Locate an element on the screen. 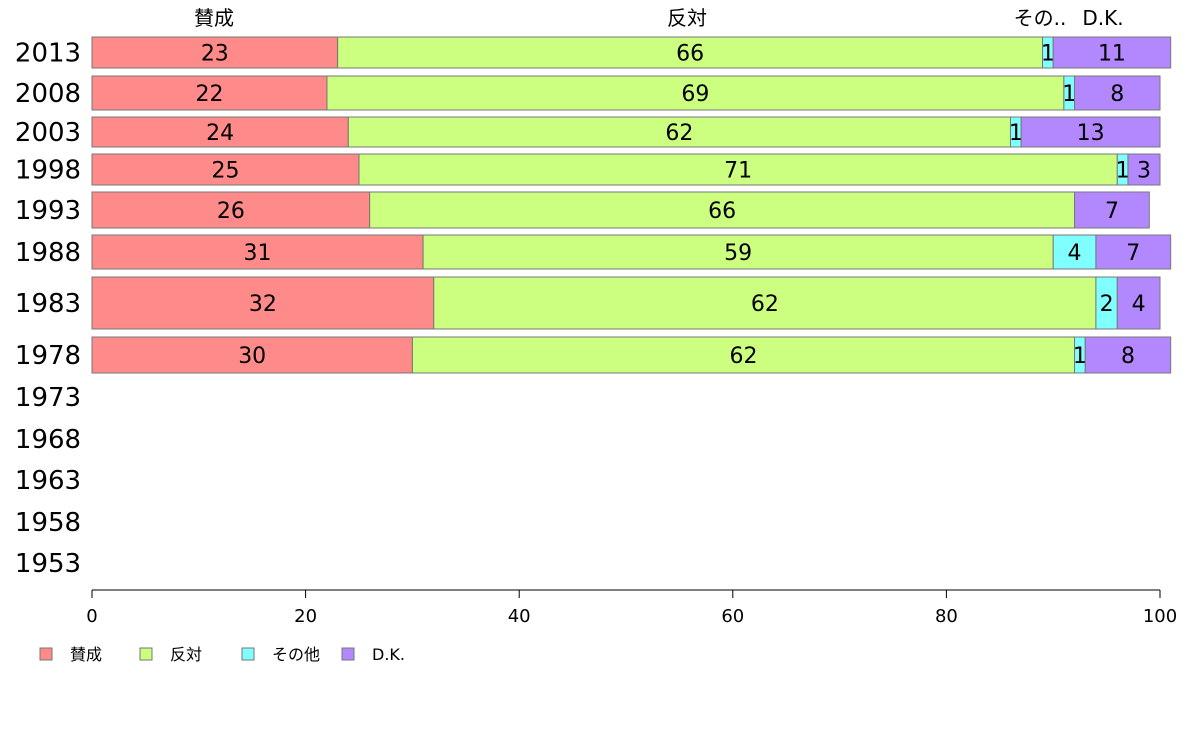 Image resolution: width=1188 pixels, height=736 pixels. legend-label-3: D.K. is located at coordinates (388, 654).